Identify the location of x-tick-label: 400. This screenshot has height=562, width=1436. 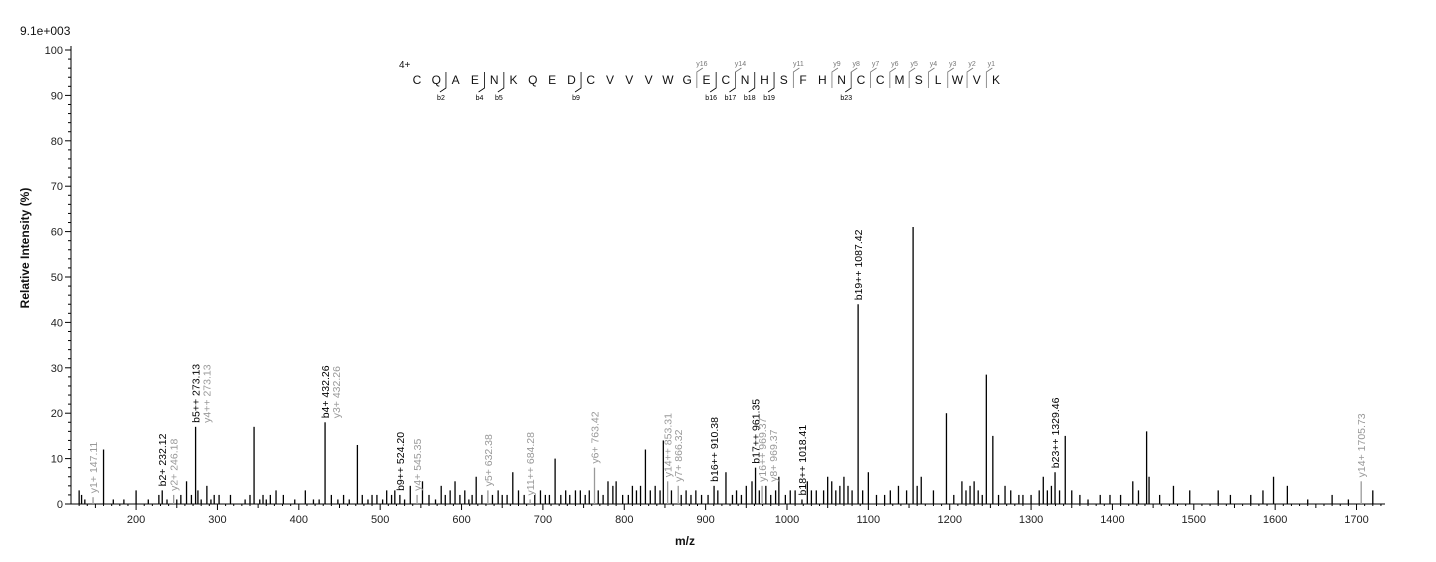
(299, 520).